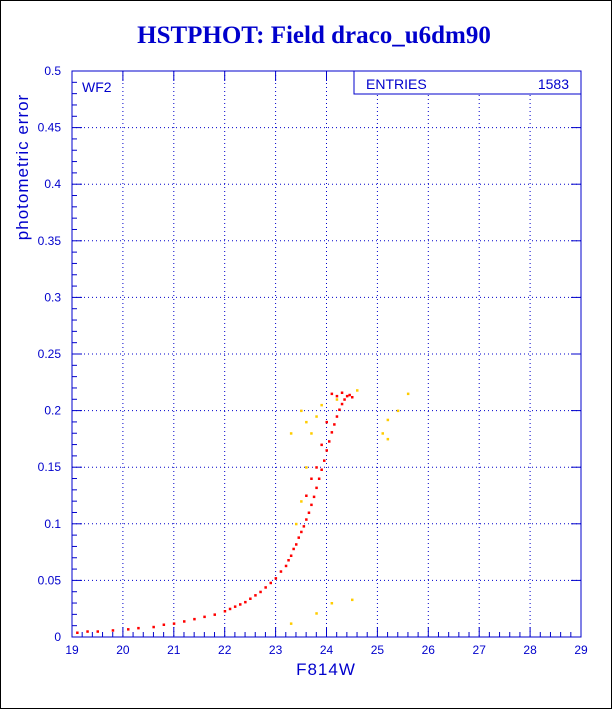 The width and height of the screenshot is (612, 709). What do you see at coordinates (52, 297) in the screenshot?
I see `y-tick-label: 0.3` at bounding box center [52, 297].